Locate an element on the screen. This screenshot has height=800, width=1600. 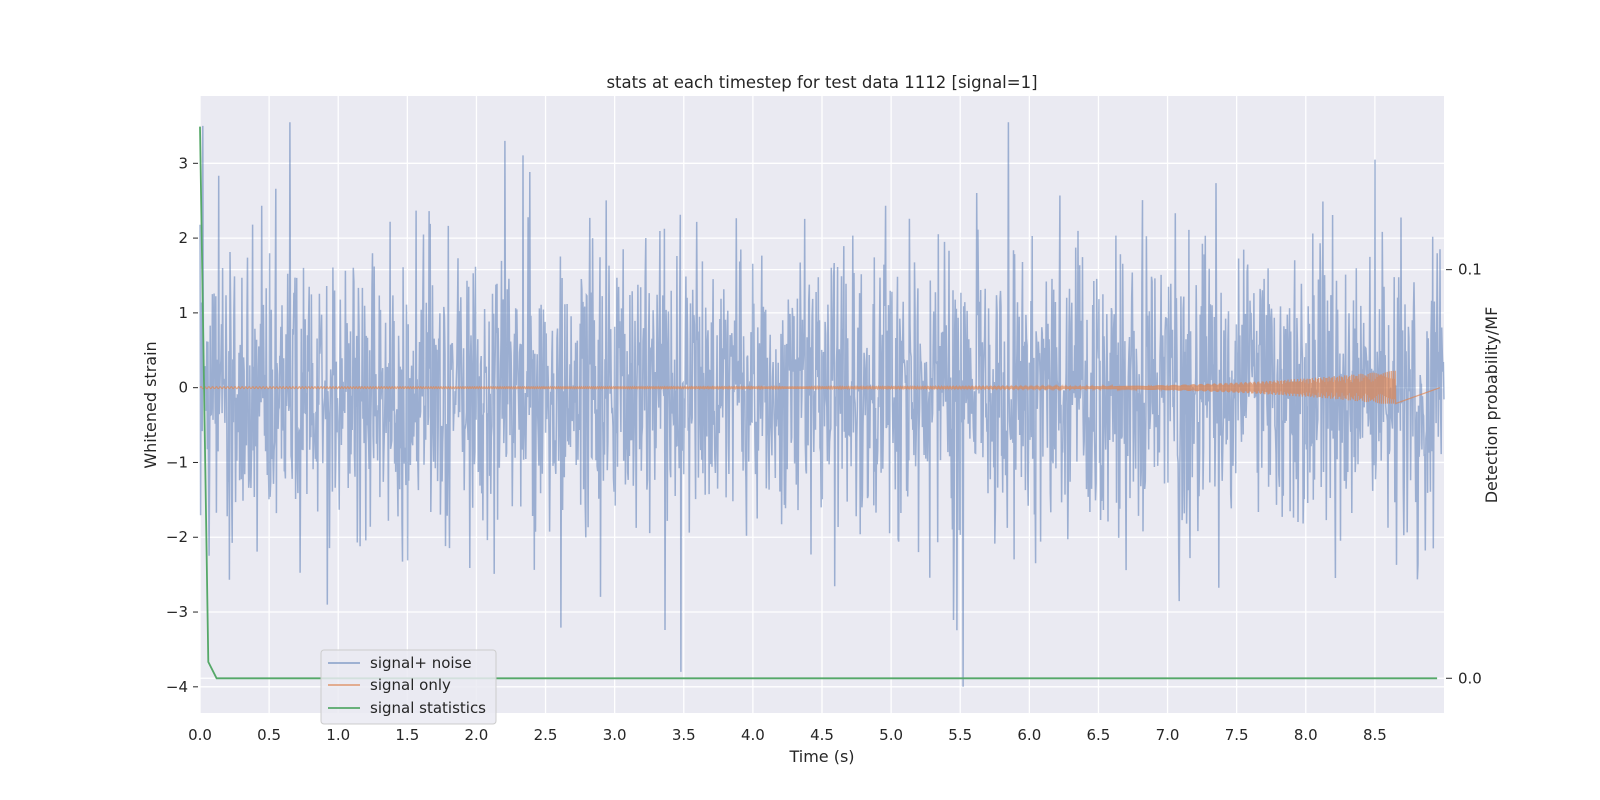
legend-box is located at coordinates (408, 687).